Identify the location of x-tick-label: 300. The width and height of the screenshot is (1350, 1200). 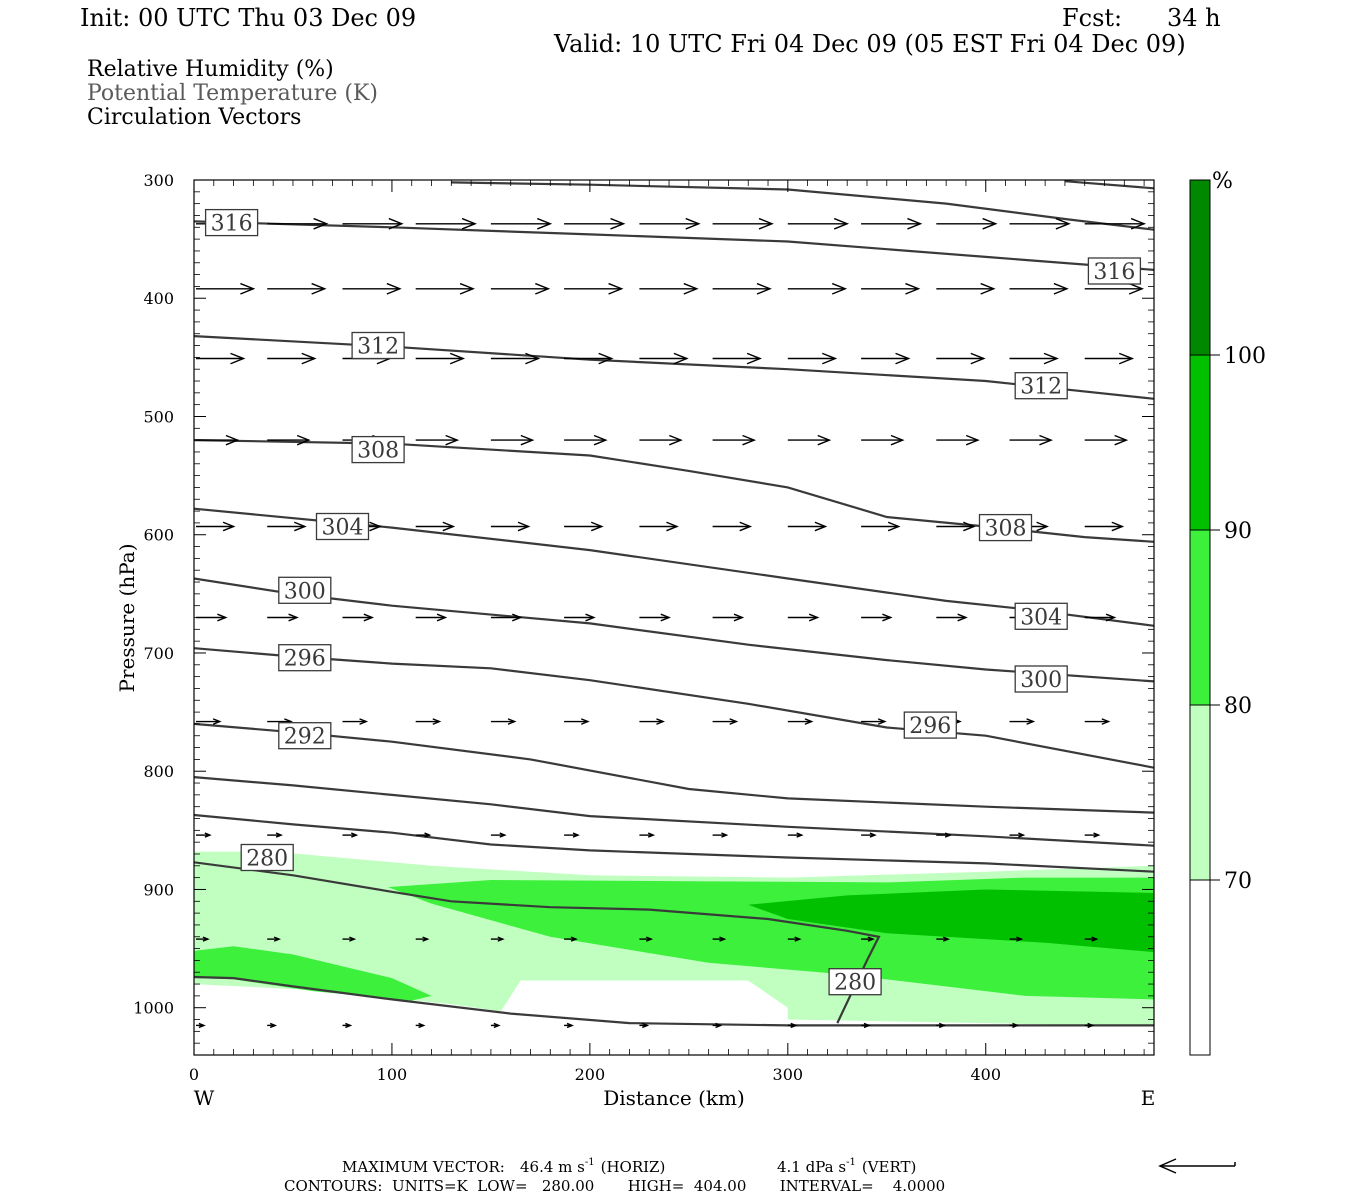
(788, 1074).